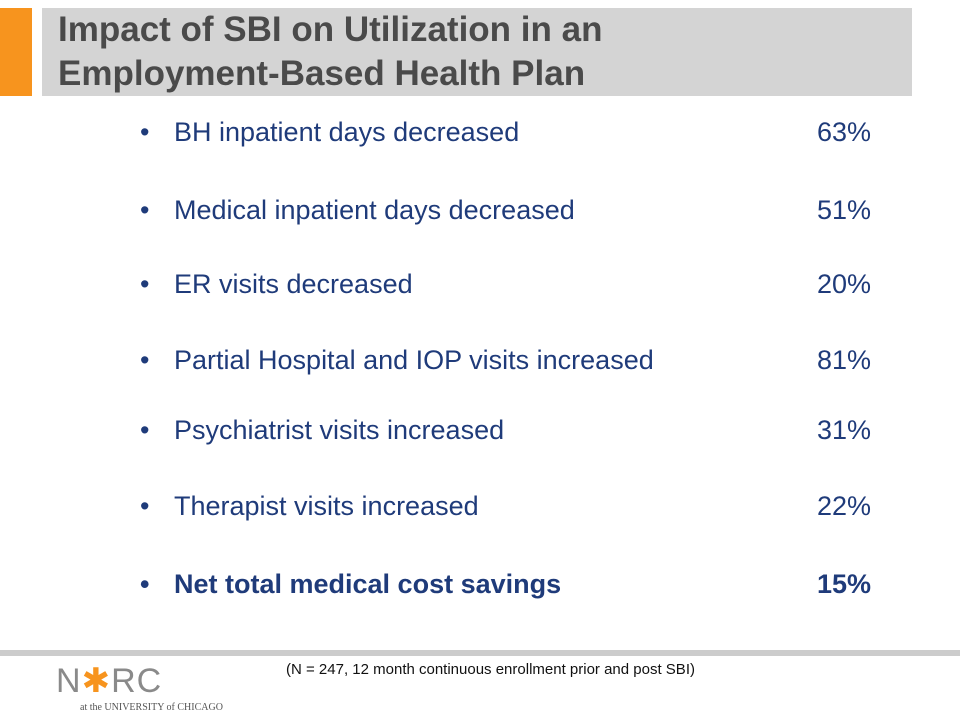 The image size is (960, 720). What do you see at coordinates (293, 284) in the screenshot?
I see `bullet-label: ER visits decreased` at bounding box center [293, 284].